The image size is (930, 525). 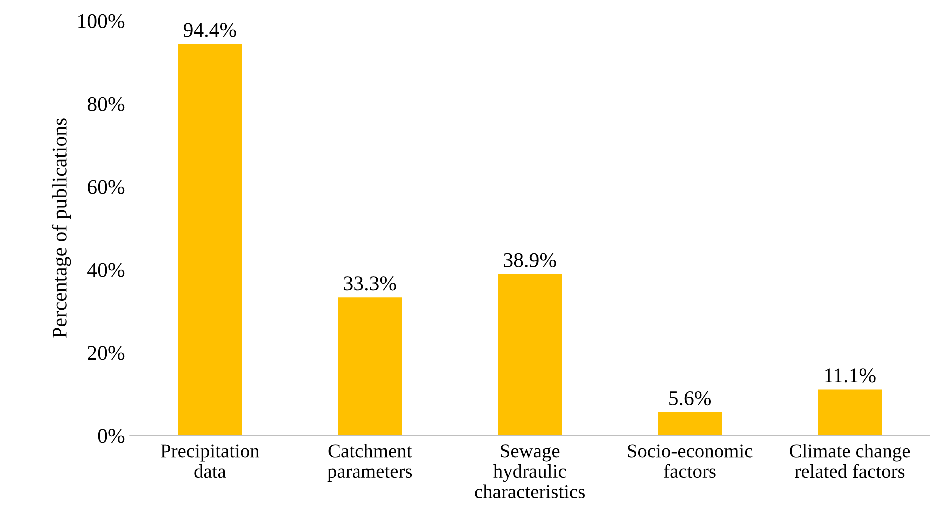 I want to click on y-tick-label: 100%, so click(x=101, y=21).